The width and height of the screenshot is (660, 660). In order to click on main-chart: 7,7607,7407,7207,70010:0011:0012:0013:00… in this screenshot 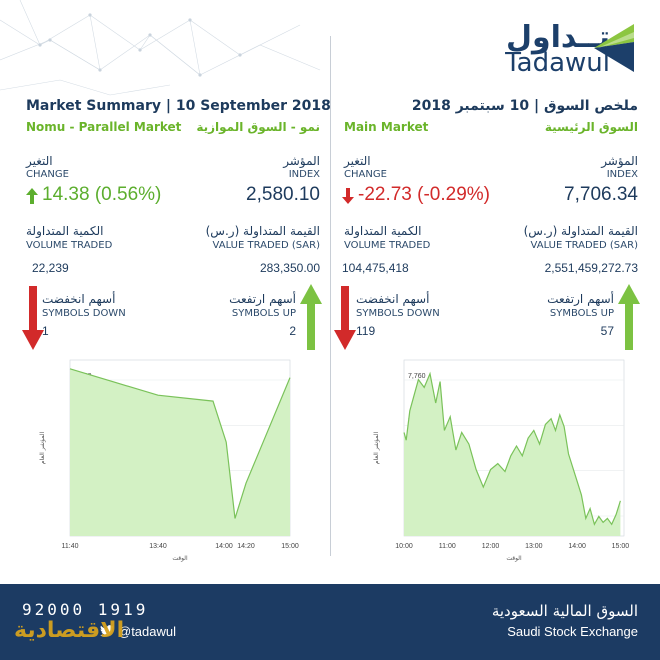, I will do `click(500, 461)`.